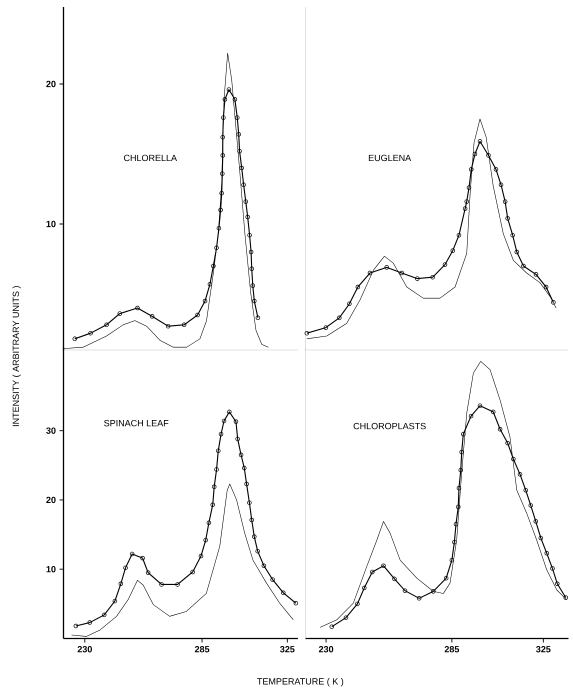 The width and height of the screenshot is (573, 694). I want to click on y-tick-label: 30, so click(51, 430).